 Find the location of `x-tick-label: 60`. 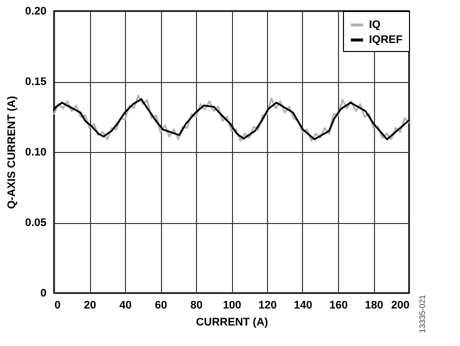

x-tick-label: 60 is located at coordinates (161, 306).